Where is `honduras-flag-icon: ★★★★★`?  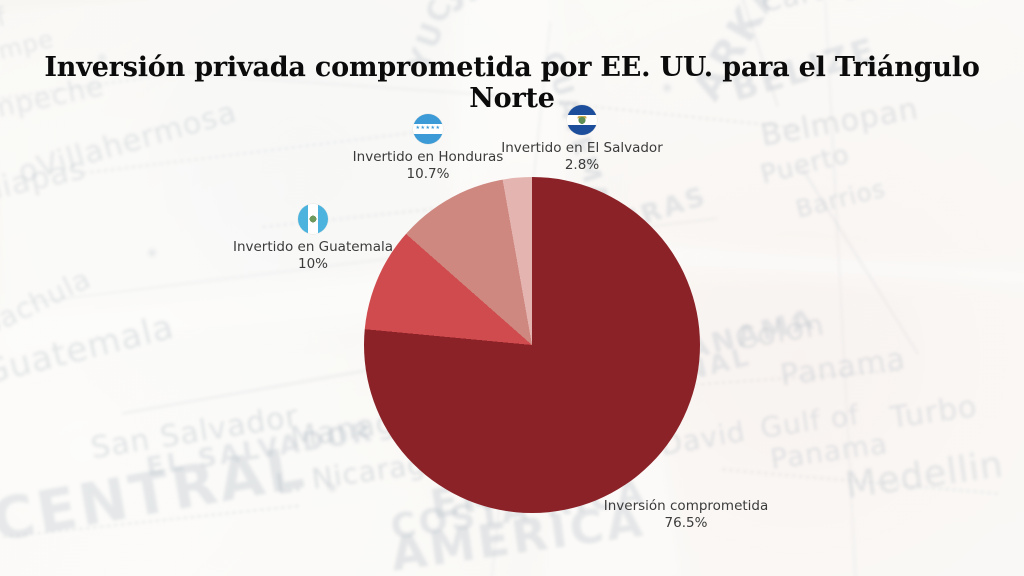
honduras-flag-icon: ★★★★★ is located at coordinates (428, 129).